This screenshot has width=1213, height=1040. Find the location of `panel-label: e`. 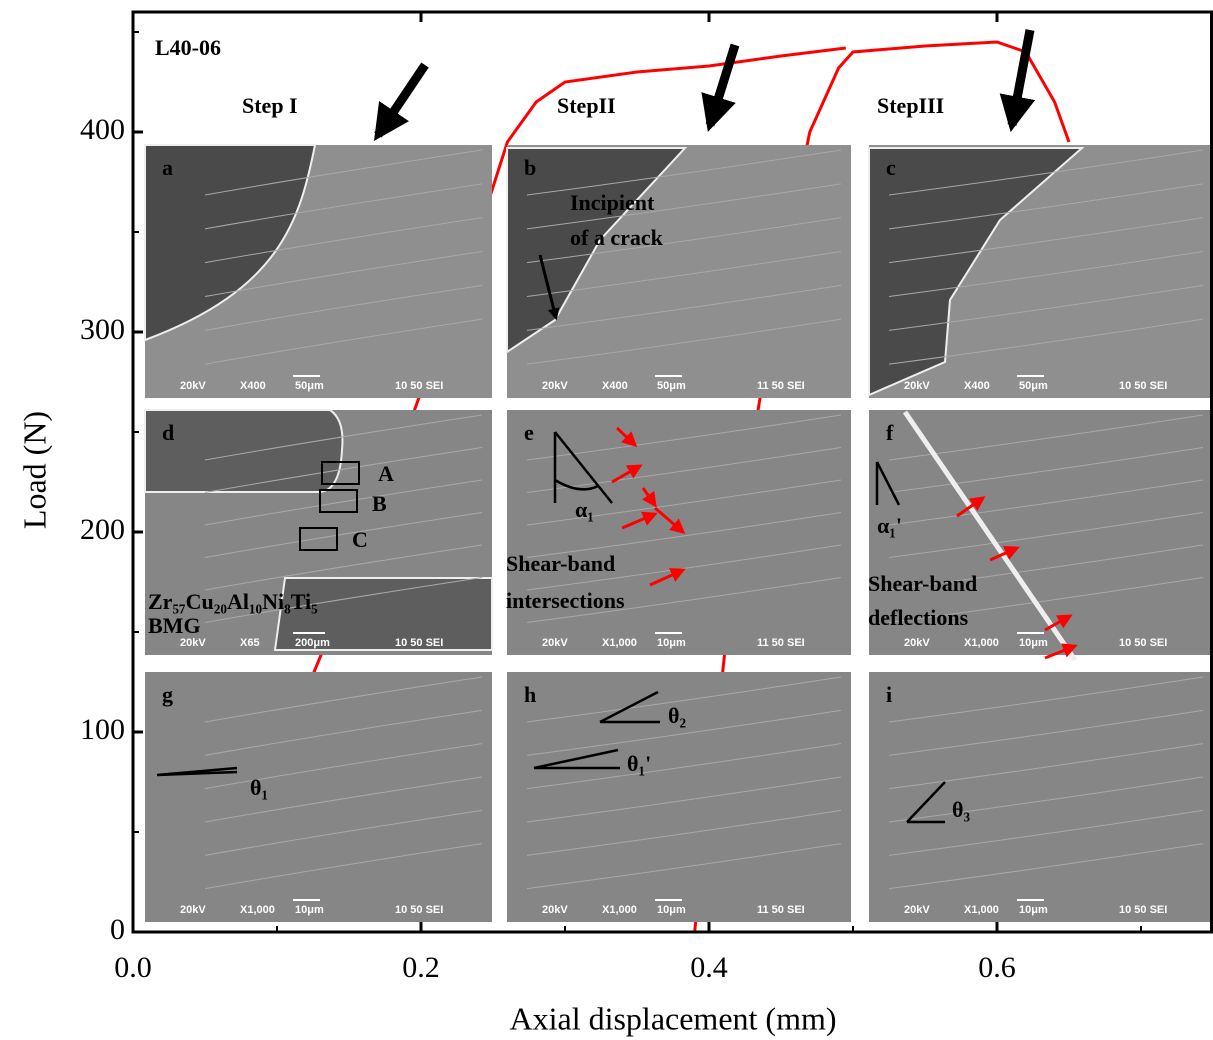

panel-label: e is located at coordinates (529, 432).